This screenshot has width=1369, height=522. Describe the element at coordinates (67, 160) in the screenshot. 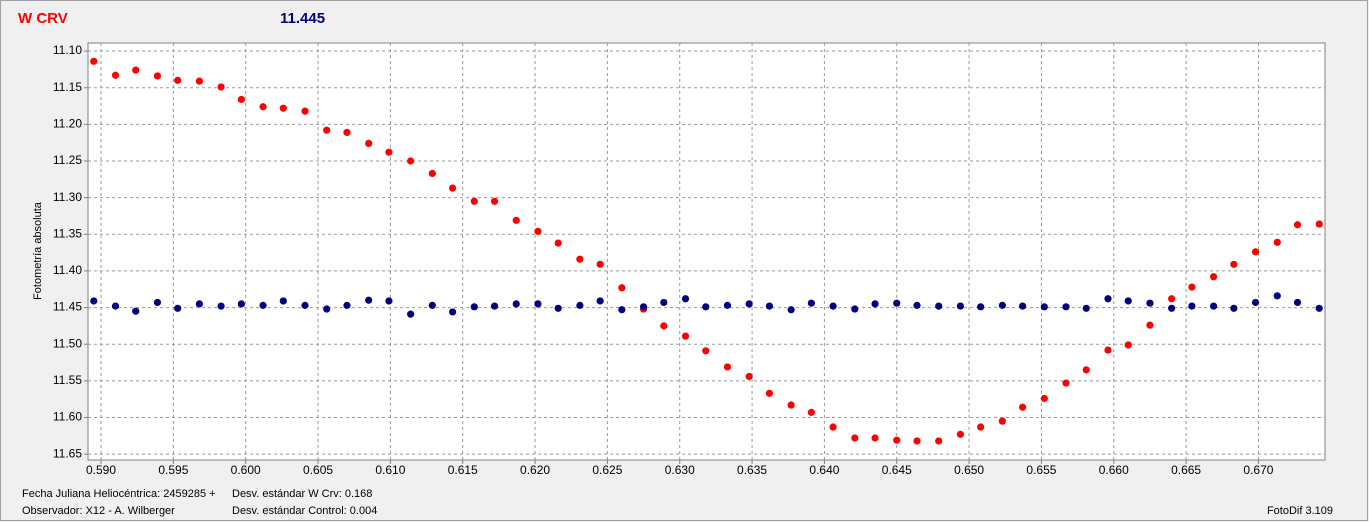

I see `y-tick-label: 11.25` at that location.